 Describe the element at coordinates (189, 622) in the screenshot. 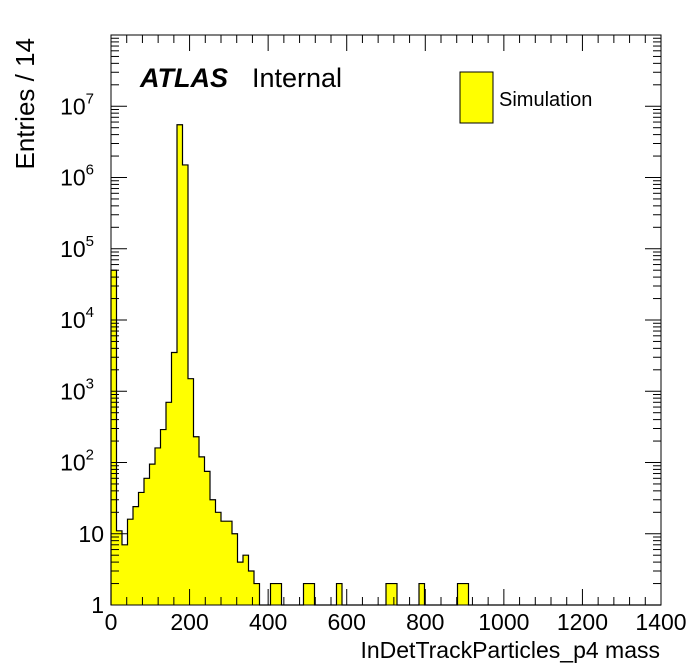

I see `x-tick-label: 200` at that location.